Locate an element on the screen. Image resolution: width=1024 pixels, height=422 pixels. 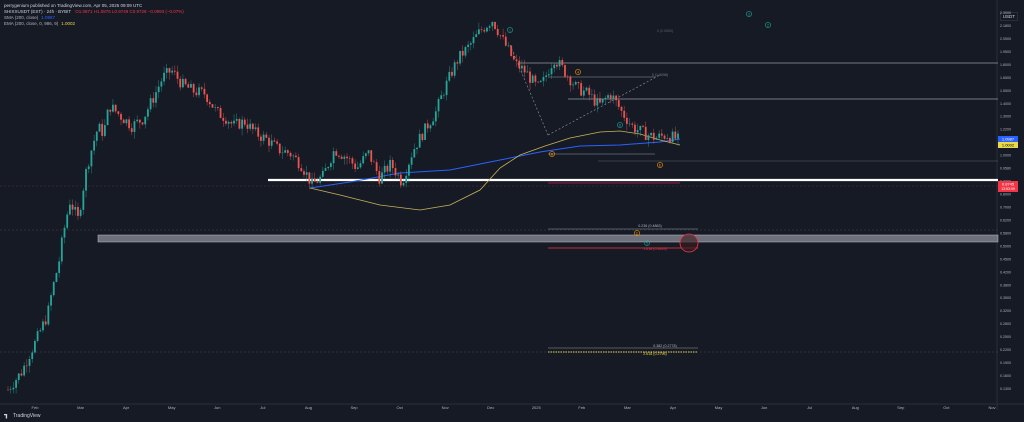
sma-line is located at coordinates (495, 163).